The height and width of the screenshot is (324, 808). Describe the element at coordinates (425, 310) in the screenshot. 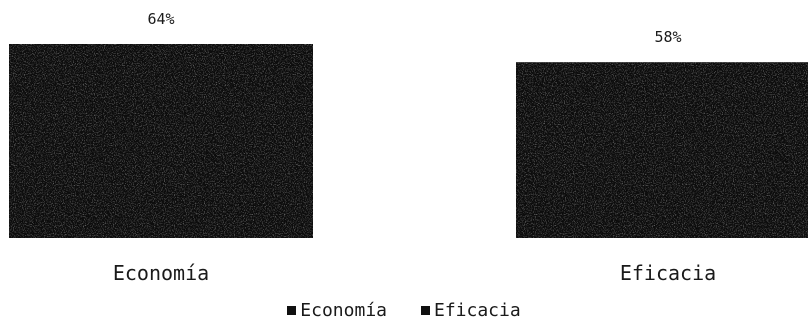

I see `legend-swatch-eficacia` at that location.